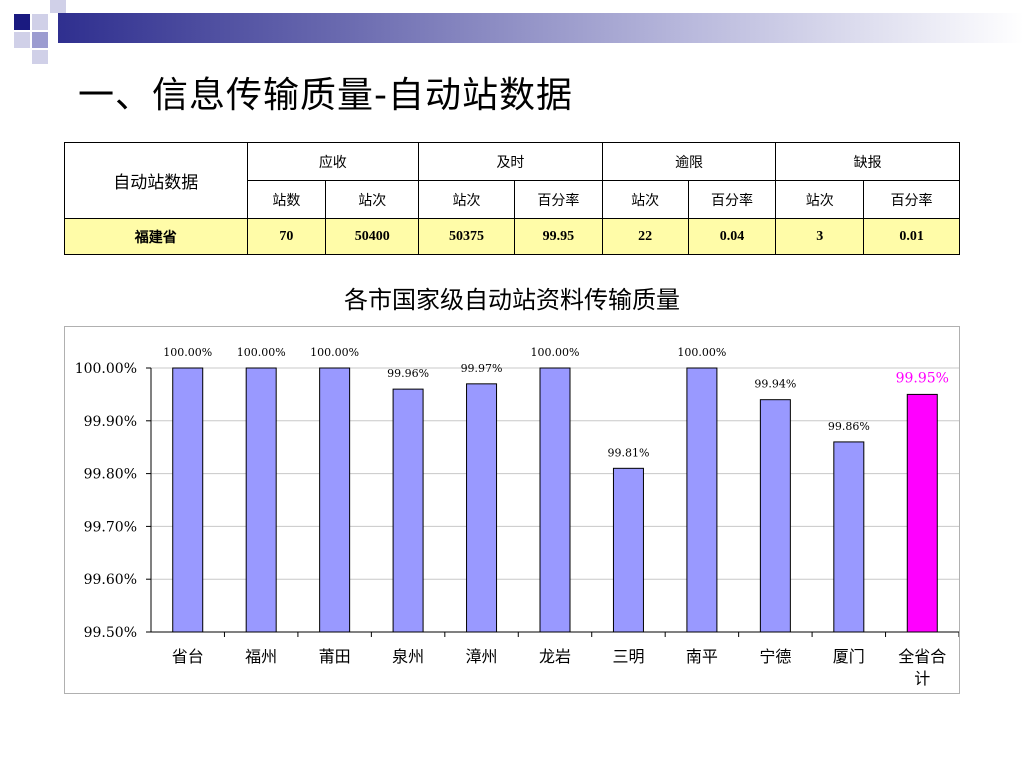  What do you see at coordinates (325, 95) in the screenshot?
I see `page-title: 一、信息传输质量-自动站数据` at bounding box center [325, 95].